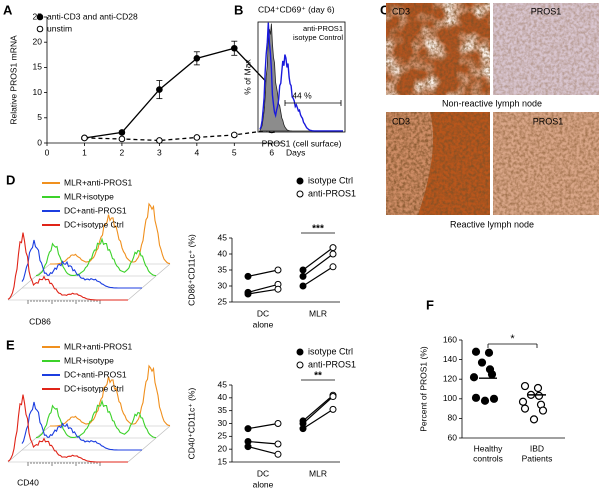  I want to click on y-tick-label: 45, so click(223, 384).